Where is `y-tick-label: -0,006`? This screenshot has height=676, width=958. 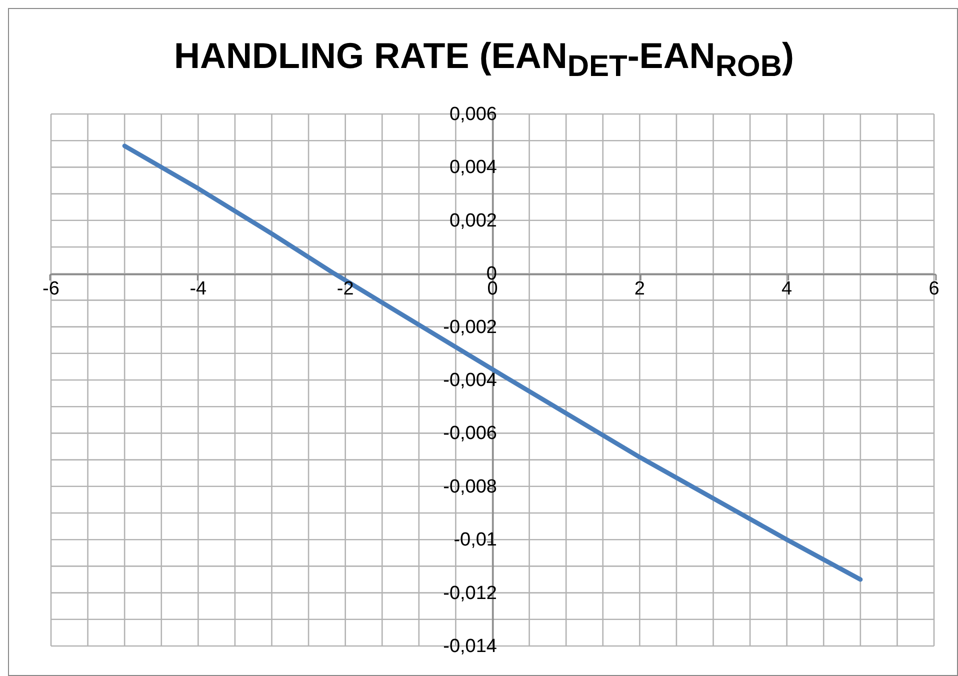
y-tick-label: -0,006 is located at coordinates (470, 433).